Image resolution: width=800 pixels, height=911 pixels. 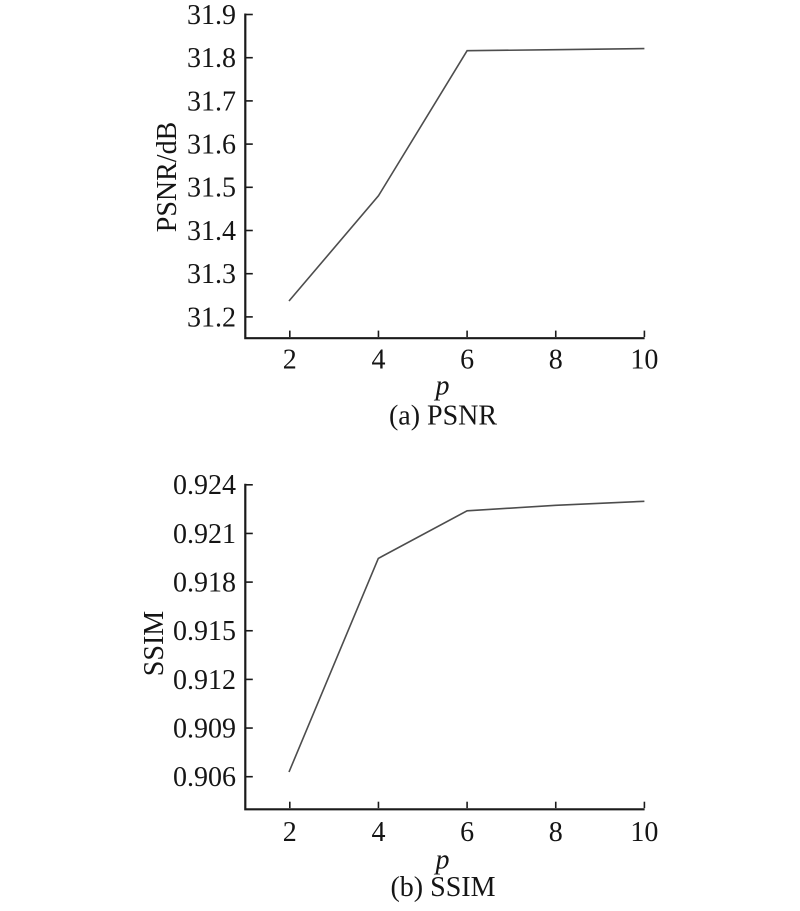 I want to click on svg-text: (b) SSIM, so click(x=442, y=887).